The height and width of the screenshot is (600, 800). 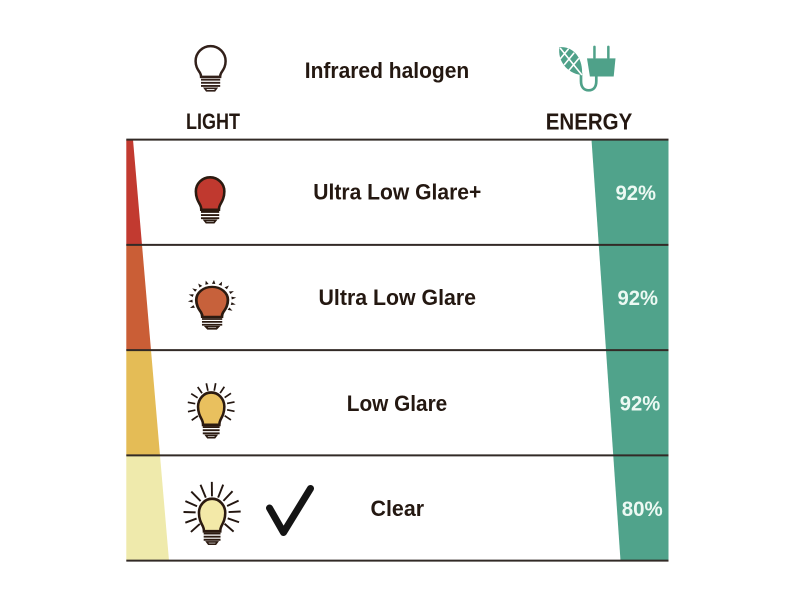 What do you see at coordinates (213, 121) in the screenshot?
I see `svg-text: LIGHT` at bounding box center [213, 121].